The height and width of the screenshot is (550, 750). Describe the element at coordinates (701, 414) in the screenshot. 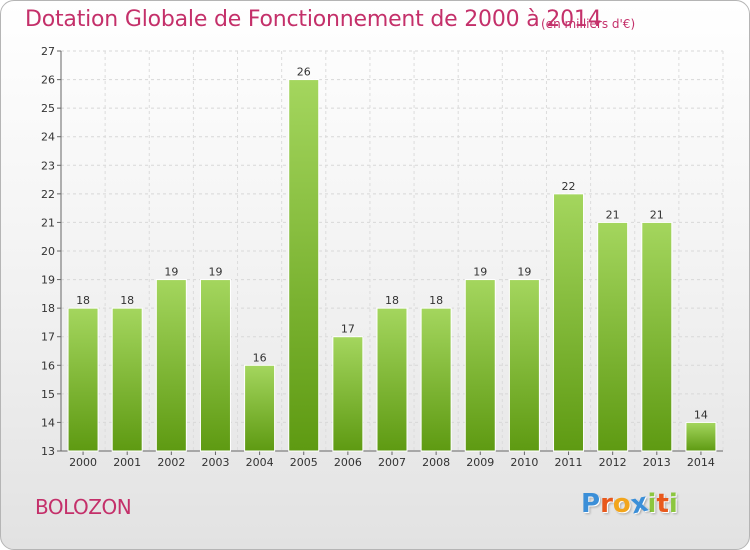

I see `bar-value-label: 14` at that location.